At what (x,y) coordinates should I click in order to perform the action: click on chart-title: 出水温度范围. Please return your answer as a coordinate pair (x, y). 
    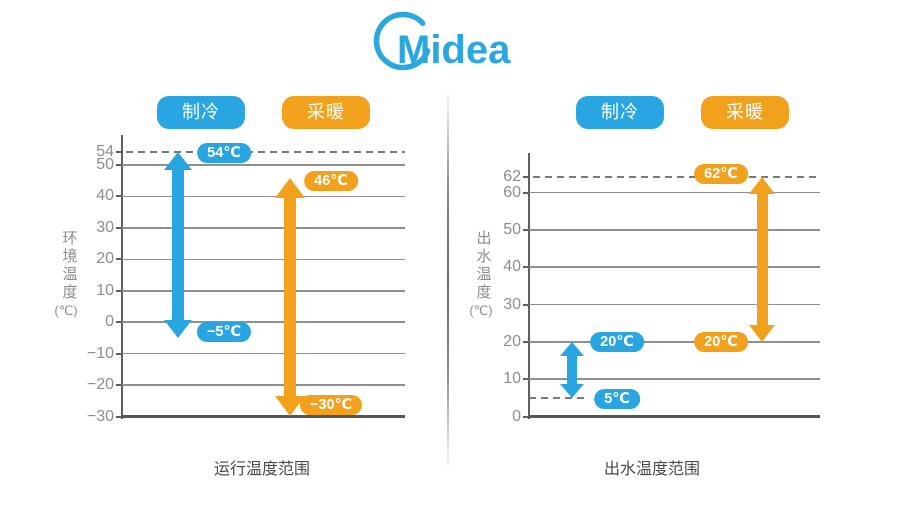
    Looking at the image, I should click on (652, 469).